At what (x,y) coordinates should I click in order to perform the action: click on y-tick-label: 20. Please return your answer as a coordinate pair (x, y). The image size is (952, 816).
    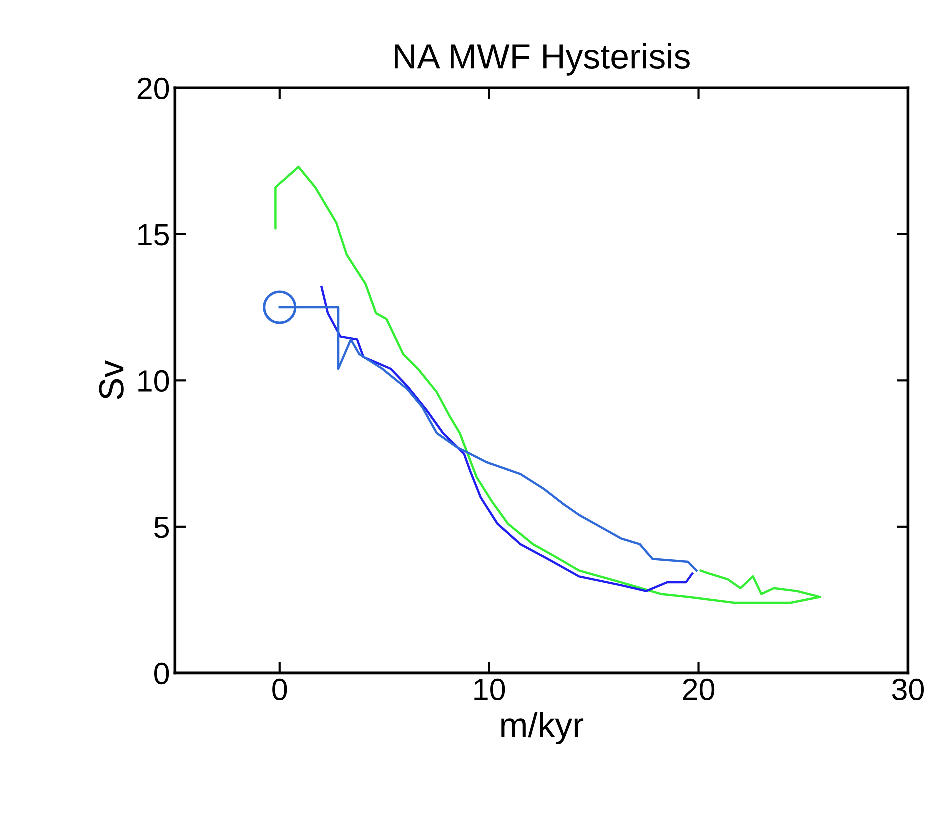
    Looking at the image, I should click on (154, 89).